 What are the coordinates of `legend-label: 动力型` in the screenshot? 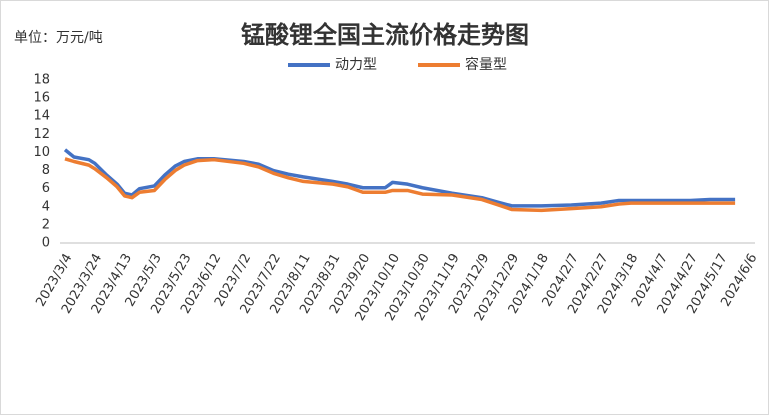 It's located at (356, 65).